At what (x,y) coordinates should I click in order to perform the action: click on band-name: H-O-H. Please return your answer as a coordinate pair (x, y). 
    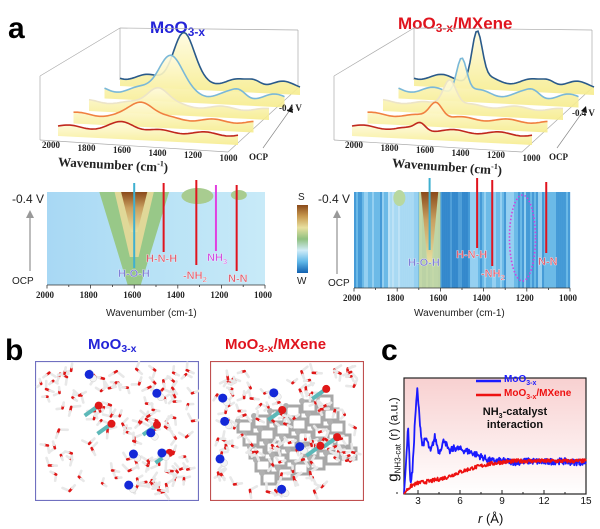
    Looking at the image, I should click on (424, 263).